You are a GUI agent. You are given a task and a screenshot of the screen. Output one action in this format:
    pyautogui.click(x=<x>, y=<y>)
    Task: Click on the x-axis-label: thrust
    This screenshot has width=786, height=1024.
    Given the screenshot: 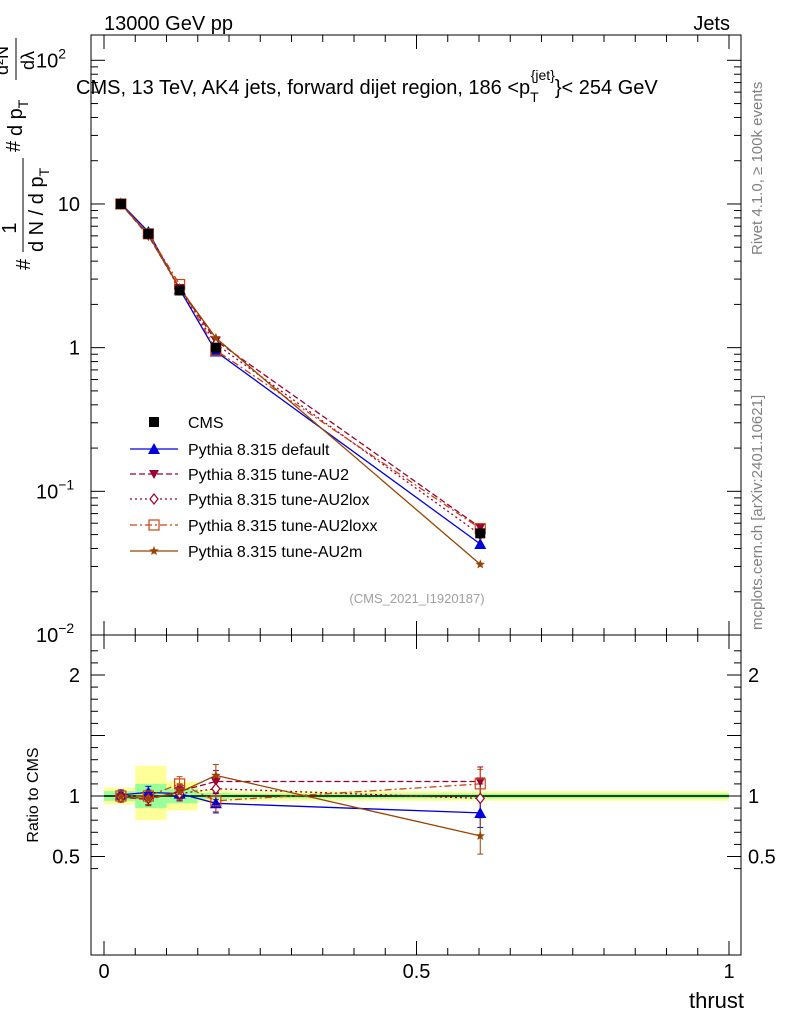 What is the action you would take?
    pyautogui.click(x=716, y=1000)
    